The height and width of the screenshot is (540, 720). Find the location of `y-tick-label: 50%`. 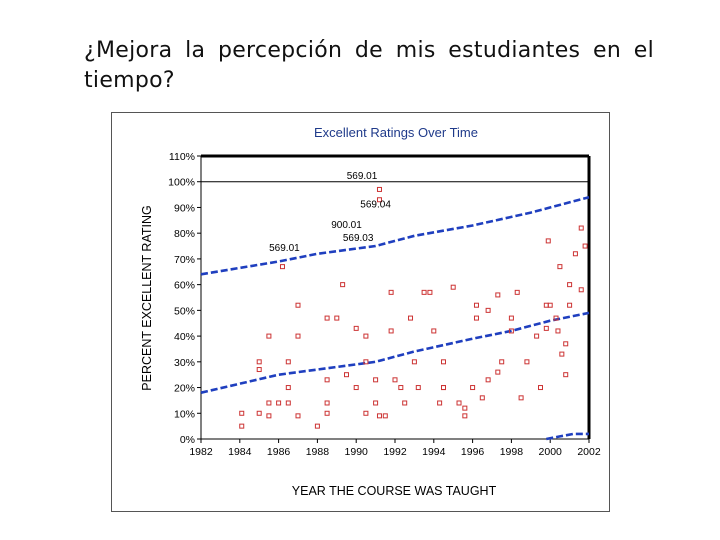

y-tick-label: 50% is located at coordinates (184, 311).